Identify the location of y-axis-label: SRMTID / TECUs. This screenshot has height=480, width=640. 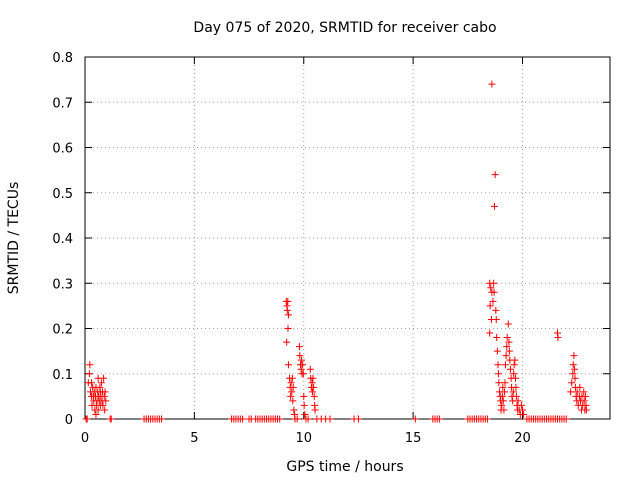
(14, 238).